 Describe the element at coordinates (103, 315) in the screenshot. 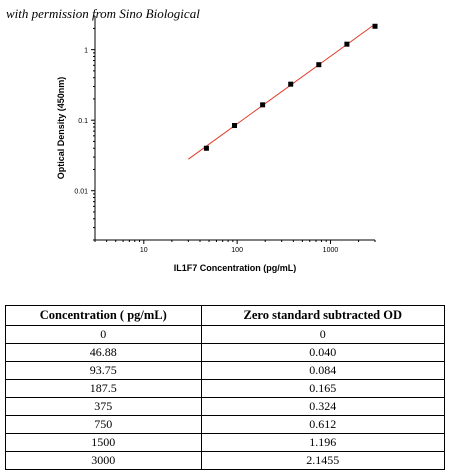

I see `header-concentration: Concentration ( pg/mL)` at that location.